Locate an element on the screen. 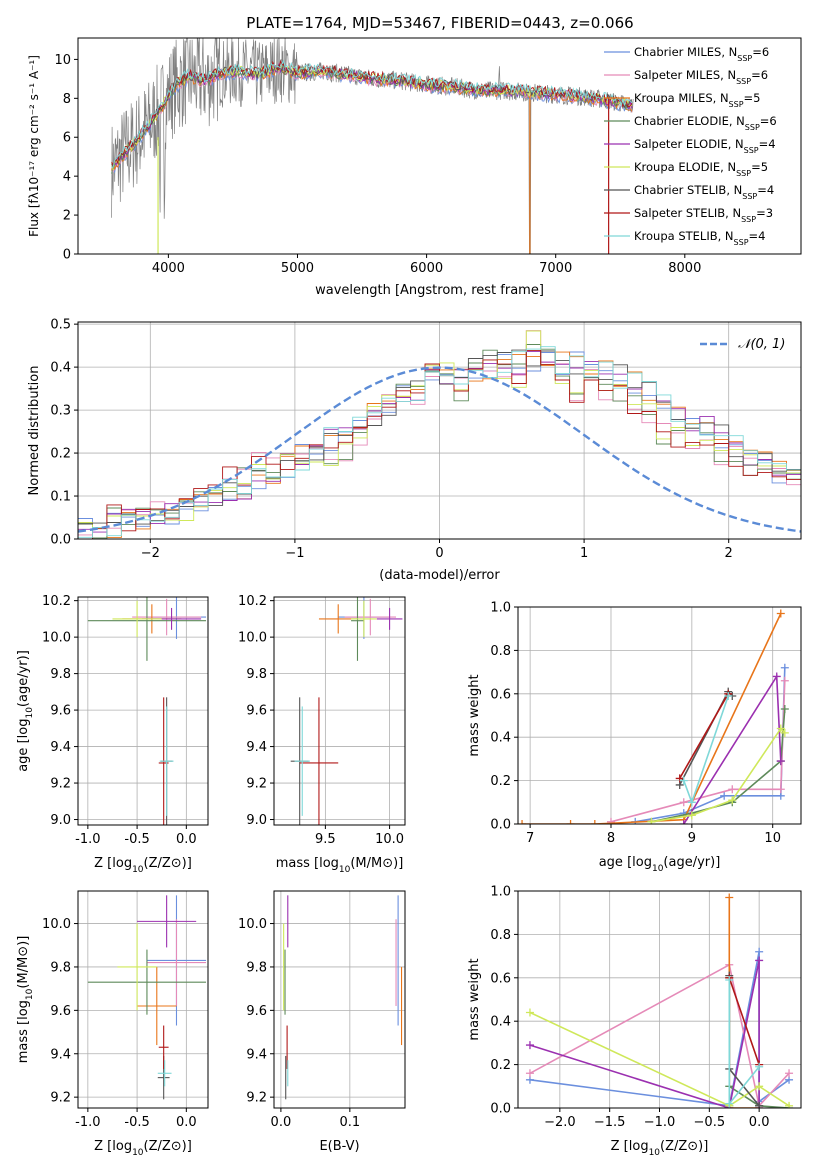 This screenshot has width=819, height=1170. age_vs_mass-xlabel: mass [log10(M/M⊙)] is located at coordinates (340, 865).